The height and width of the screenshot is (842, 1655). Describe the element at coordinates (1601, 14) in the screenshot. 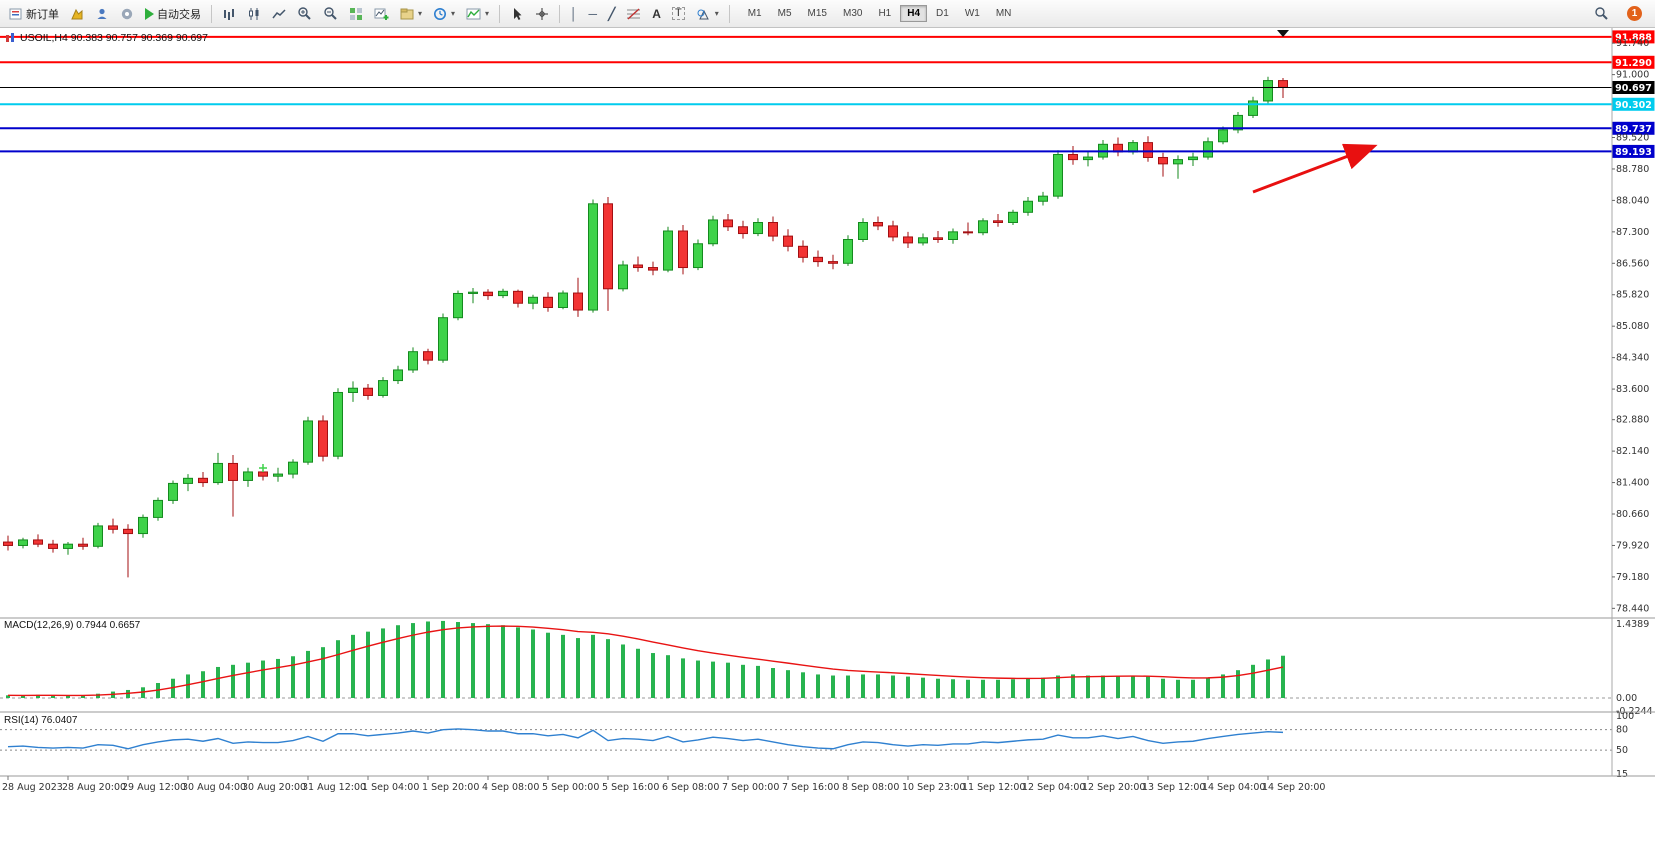

I see `search-button` at that location.